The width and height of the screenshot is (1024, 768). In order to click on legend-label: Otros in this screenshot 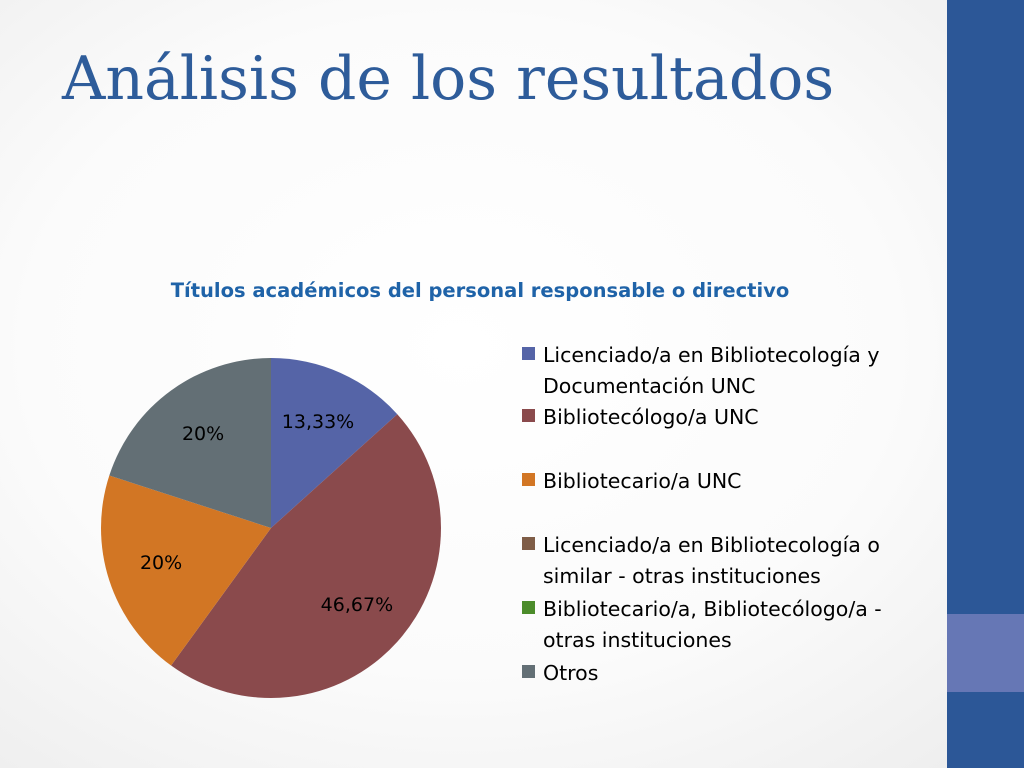, I will do `click(571, 673)`.